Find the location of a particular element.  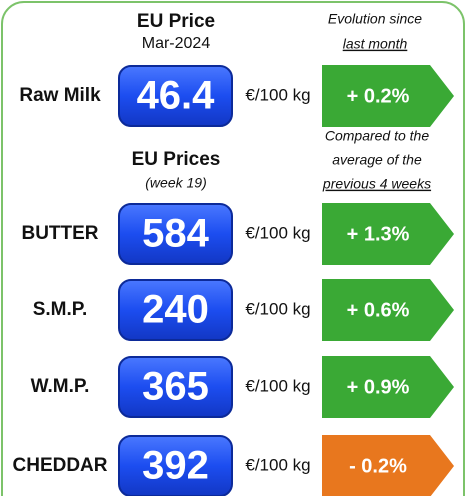

price-date: Mar-2024 is located at coordinates (176, 43).